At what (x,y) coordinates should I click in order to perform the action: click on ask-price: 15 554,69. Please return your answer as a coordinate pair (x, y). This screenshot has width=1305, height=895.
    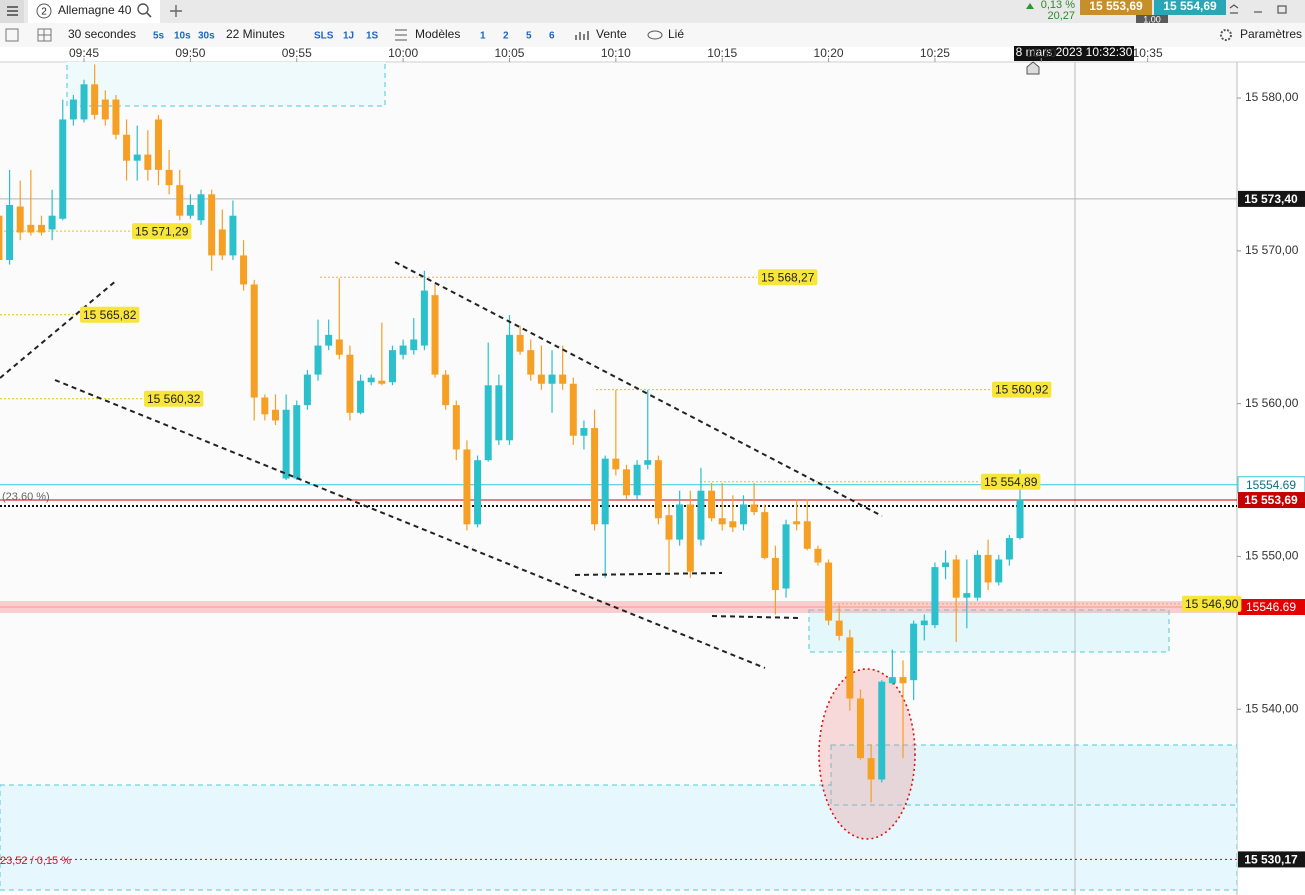
    Looking at the image, I should click on (1190, 6).